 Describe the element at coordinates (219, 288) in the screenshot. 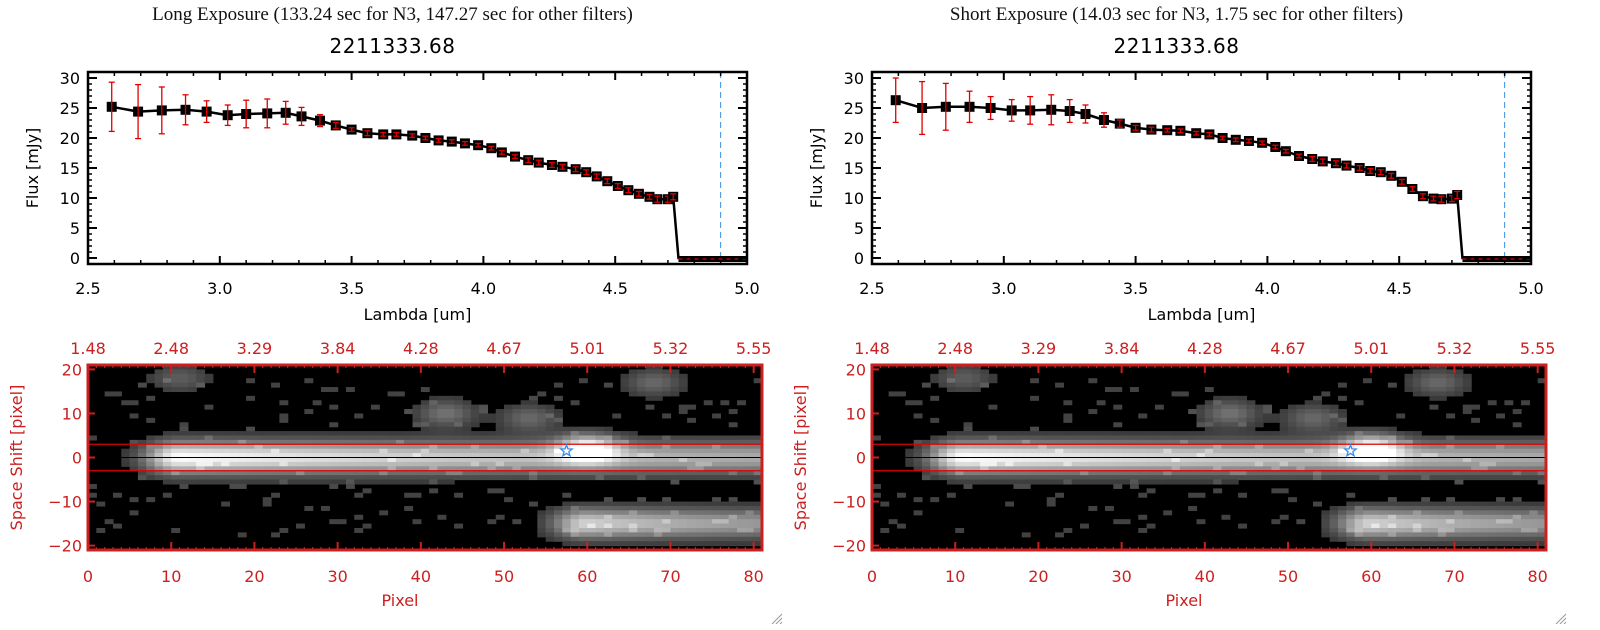

I see `x-tick-label: 3.0` at that location.